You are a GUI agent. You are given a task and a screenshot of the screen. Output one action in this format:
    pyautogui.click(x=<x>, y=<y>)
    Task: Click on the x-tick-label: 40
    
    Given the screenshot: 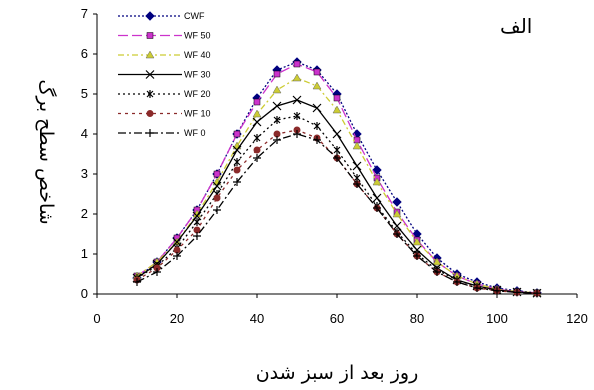 What is the action you would take?
    pyautogui.click(x=257, y=318)
    